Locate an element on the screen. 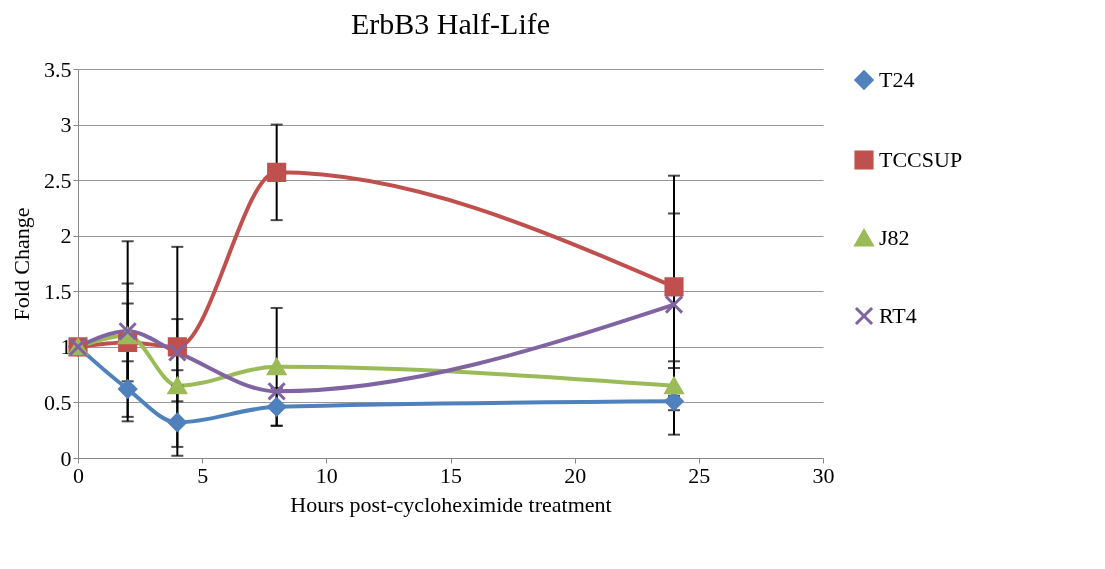 The image size is (1105, 569). x-tick-label: 25 is located at coordinates (699, 475).